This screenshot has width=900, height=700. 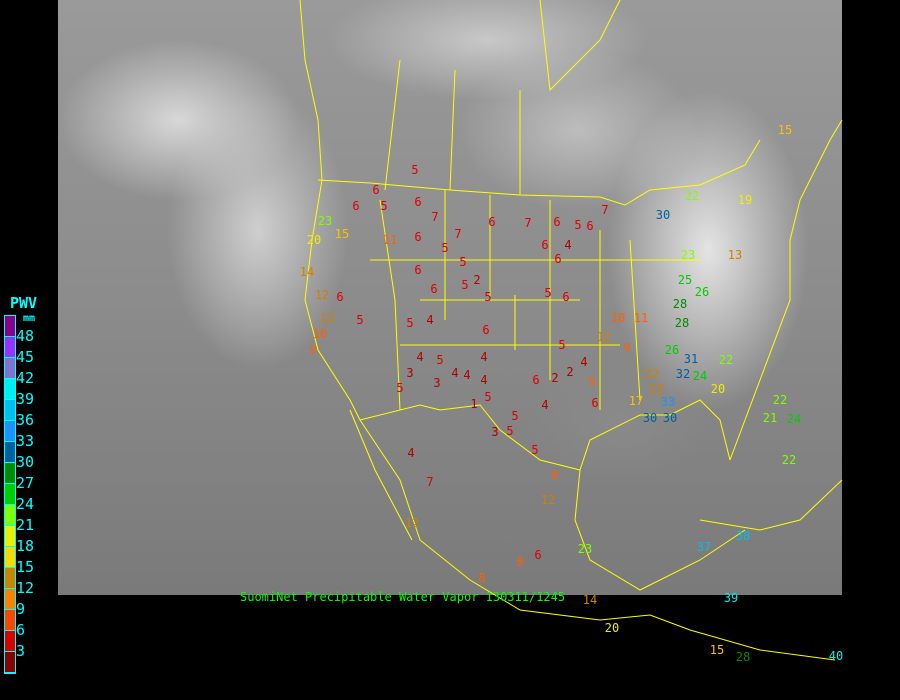 I want to click on legend-unit: mm, so click(x=29, y=318).